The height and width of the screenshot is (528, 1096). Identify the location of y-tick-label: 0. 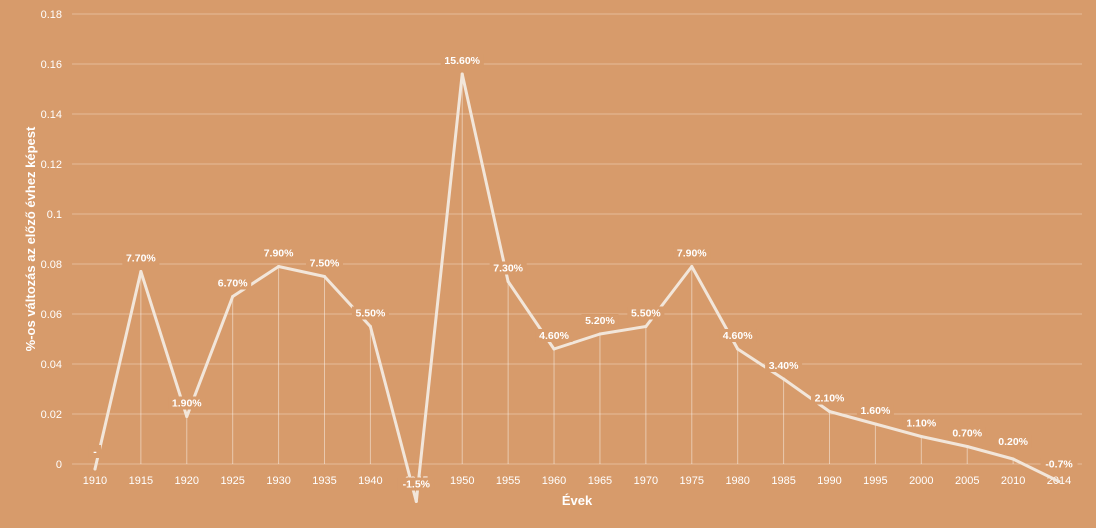
(59, 465).